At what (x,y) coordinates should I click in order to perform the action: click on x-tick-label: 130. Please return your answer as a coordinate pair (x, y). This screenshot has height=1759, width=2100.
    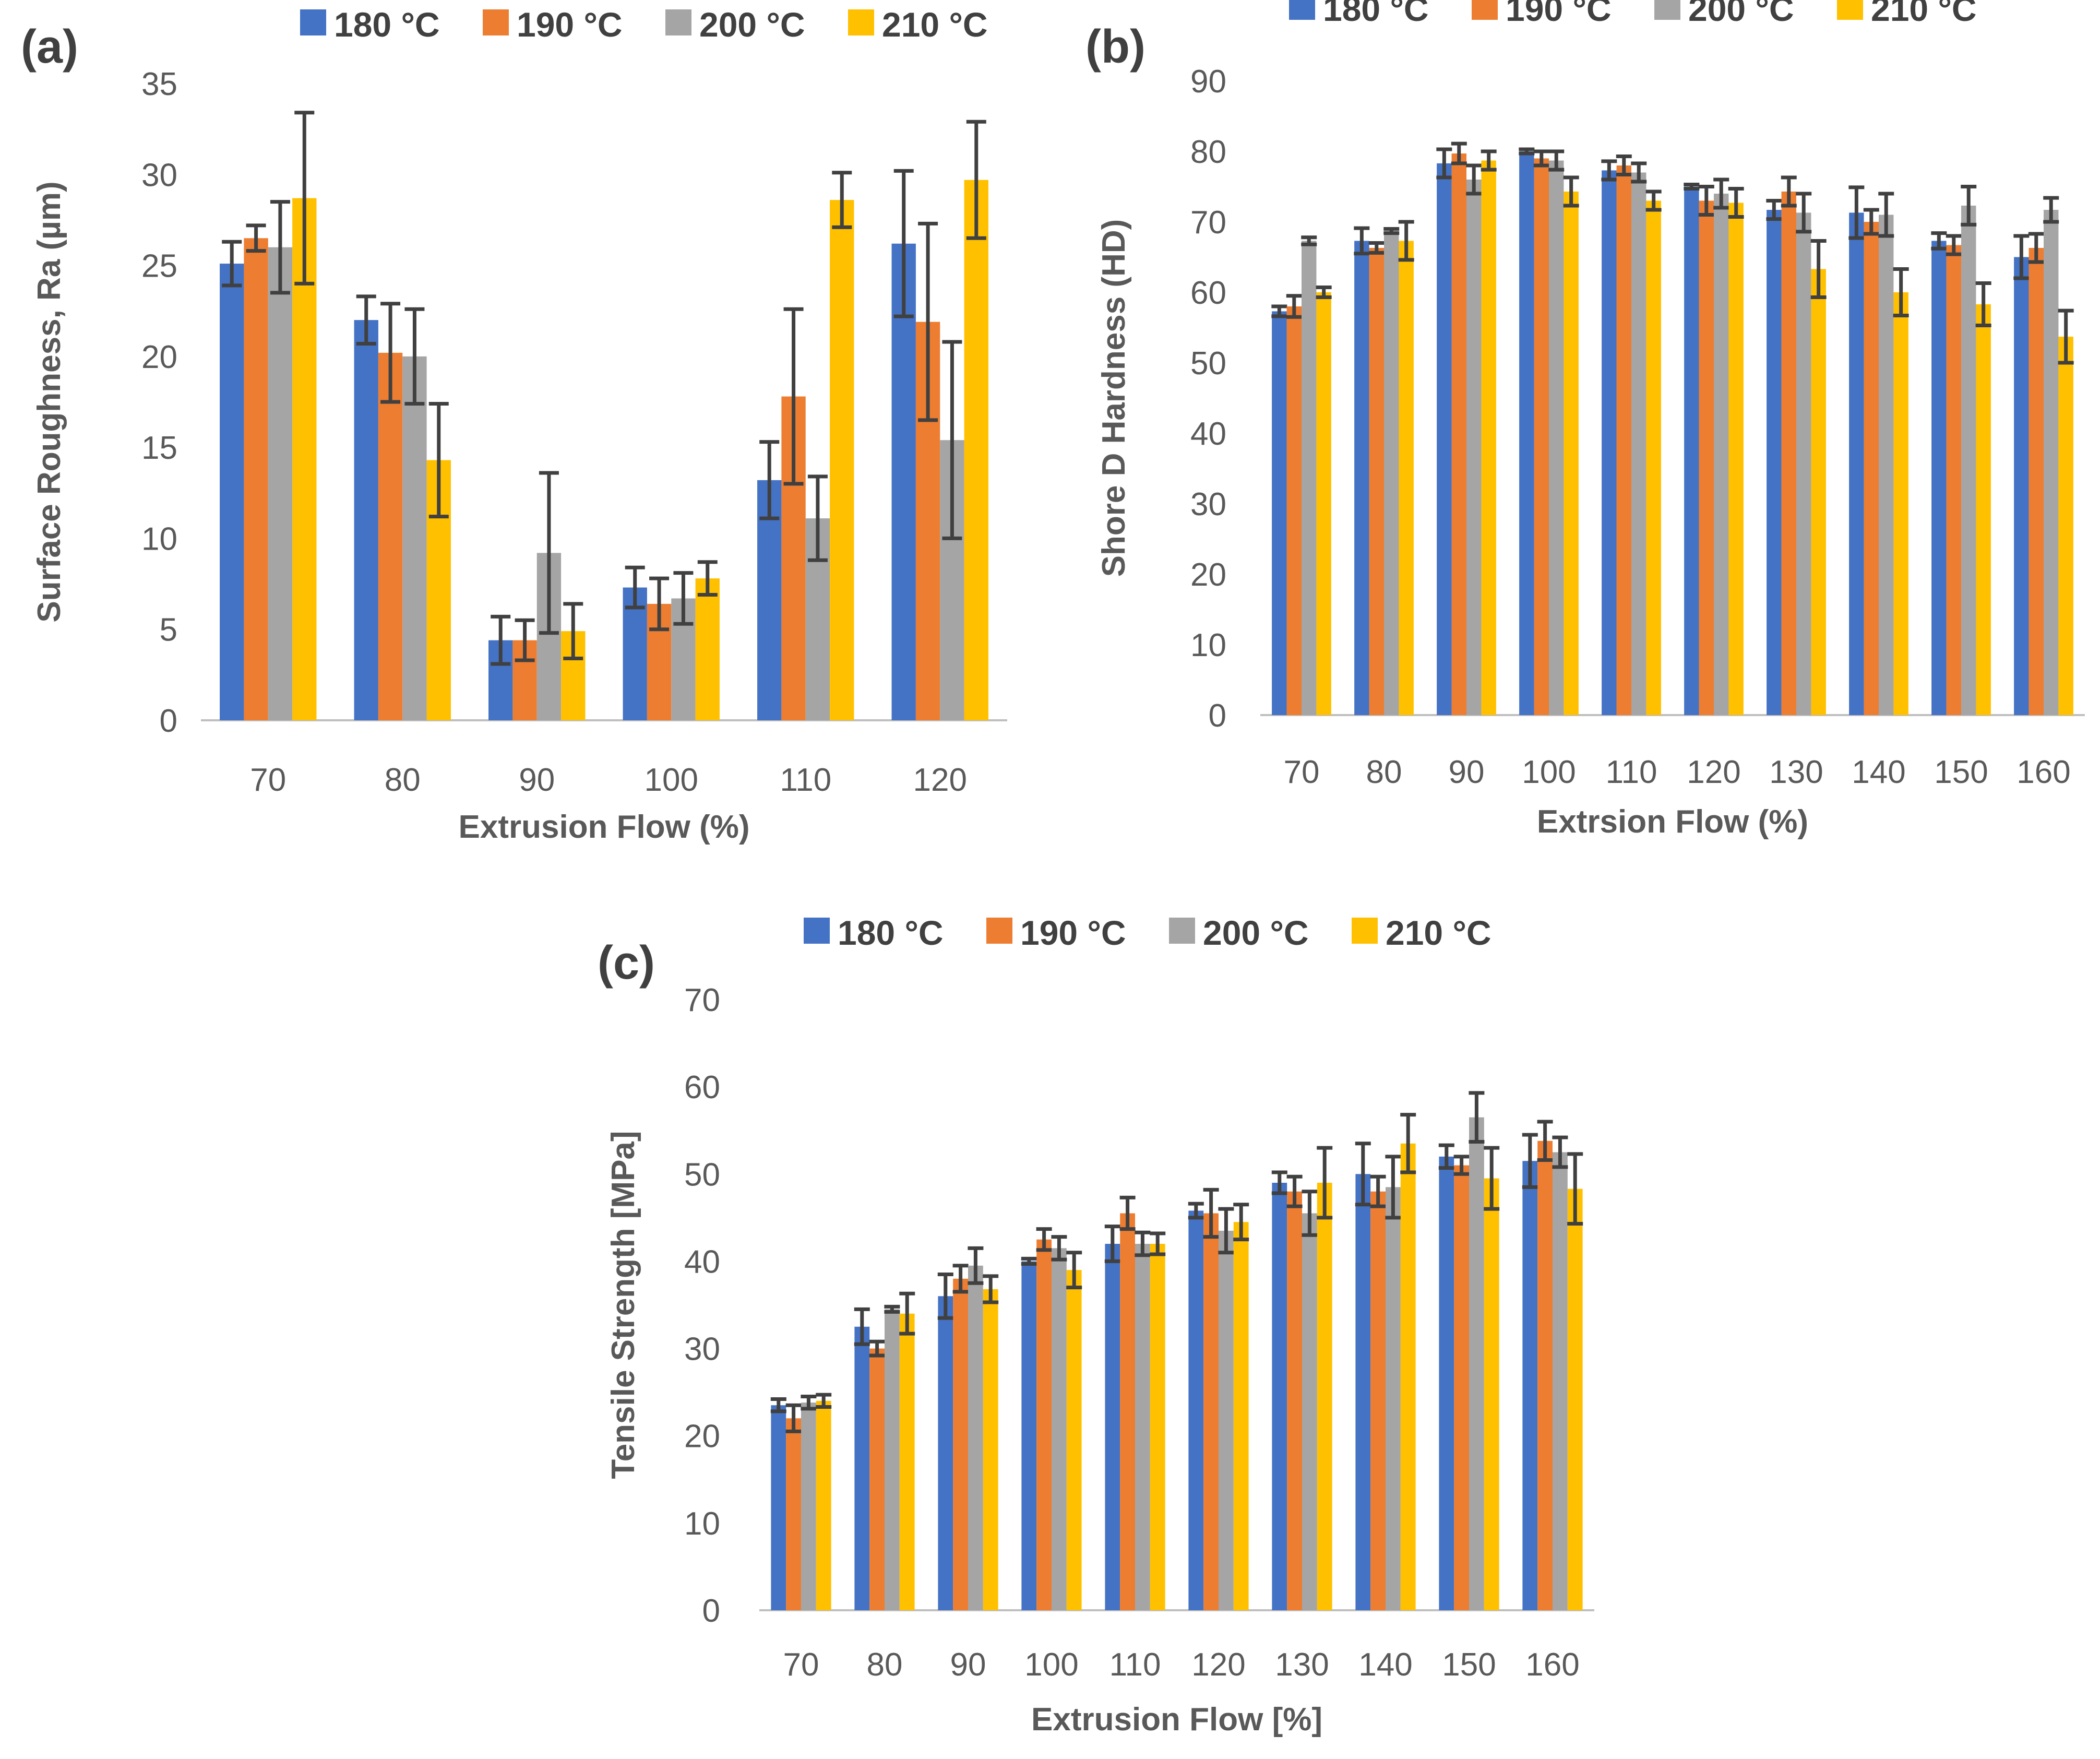
    Looking at the image, I should click on (1302, 1665).